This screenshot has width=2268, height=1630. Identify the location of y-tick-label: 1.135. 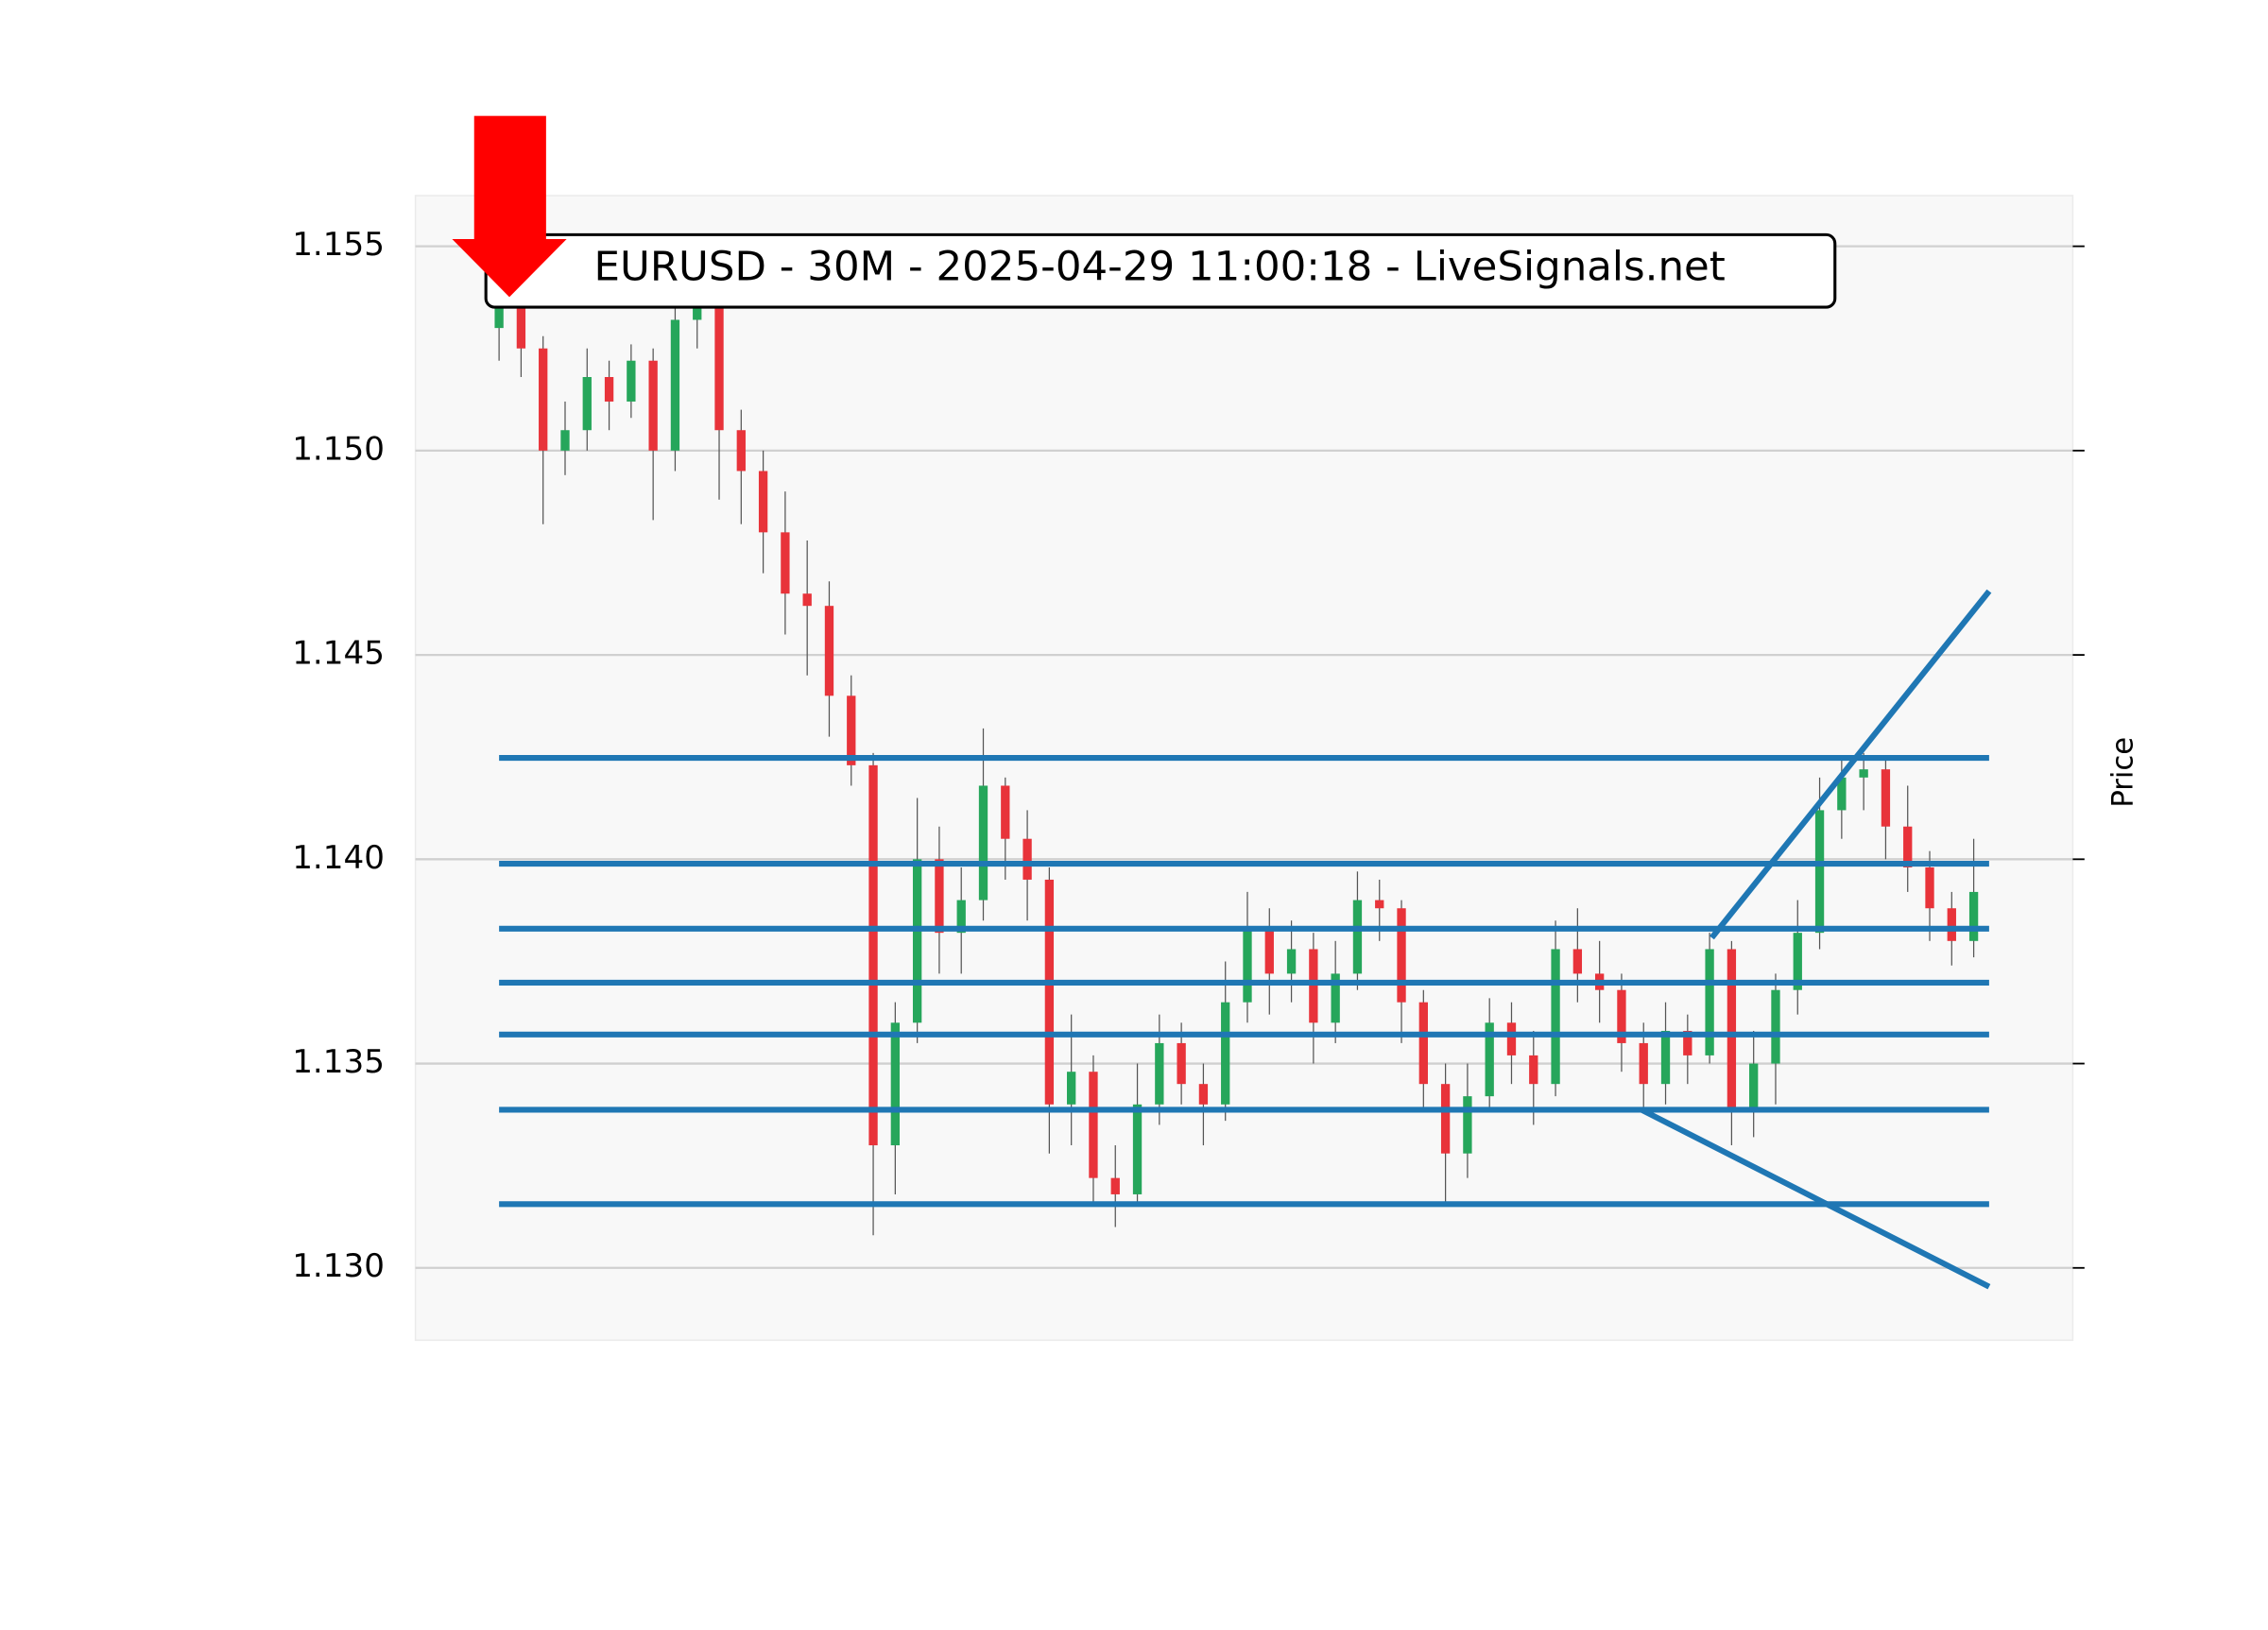
(338, 1062).